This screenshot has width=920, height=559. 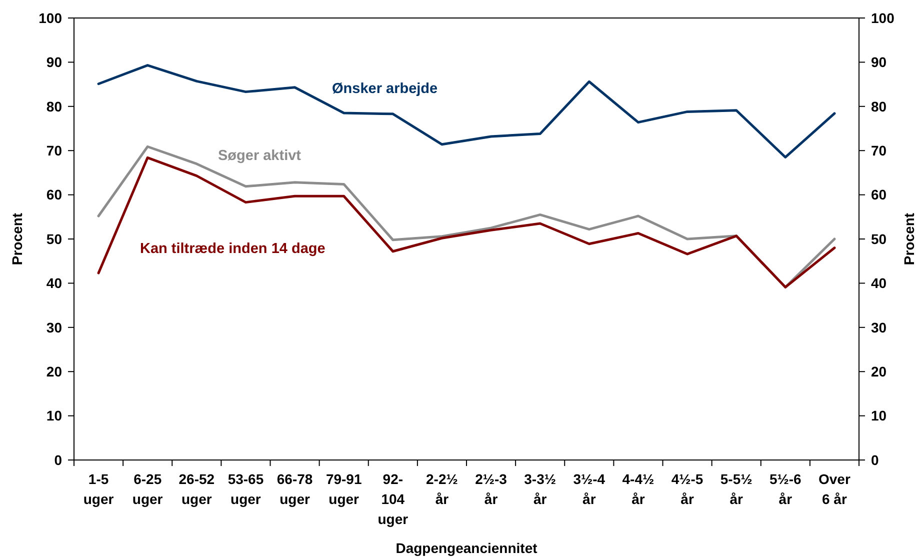 What do you see at coordinates (385, 89) in the screenshot?
I see `series-label: Ønsker arbejde` at bounding box center [385, 89].